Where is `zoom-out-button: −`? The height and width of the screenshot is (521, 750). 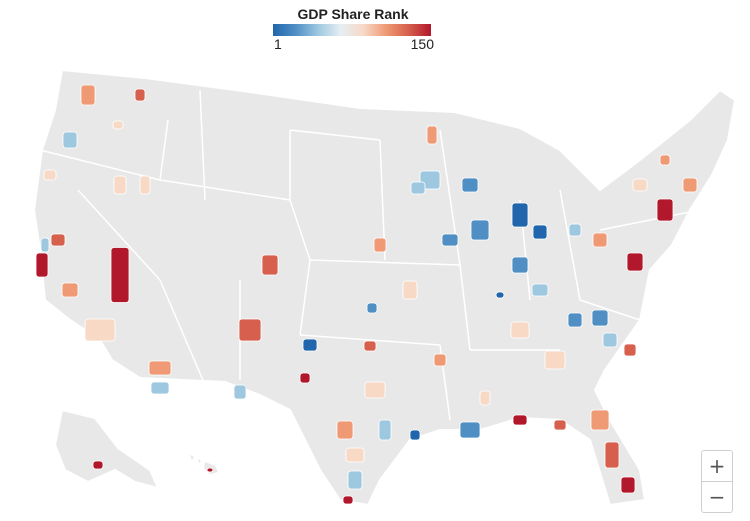 zoom-out-button: − is located at coordinates (717, 496).